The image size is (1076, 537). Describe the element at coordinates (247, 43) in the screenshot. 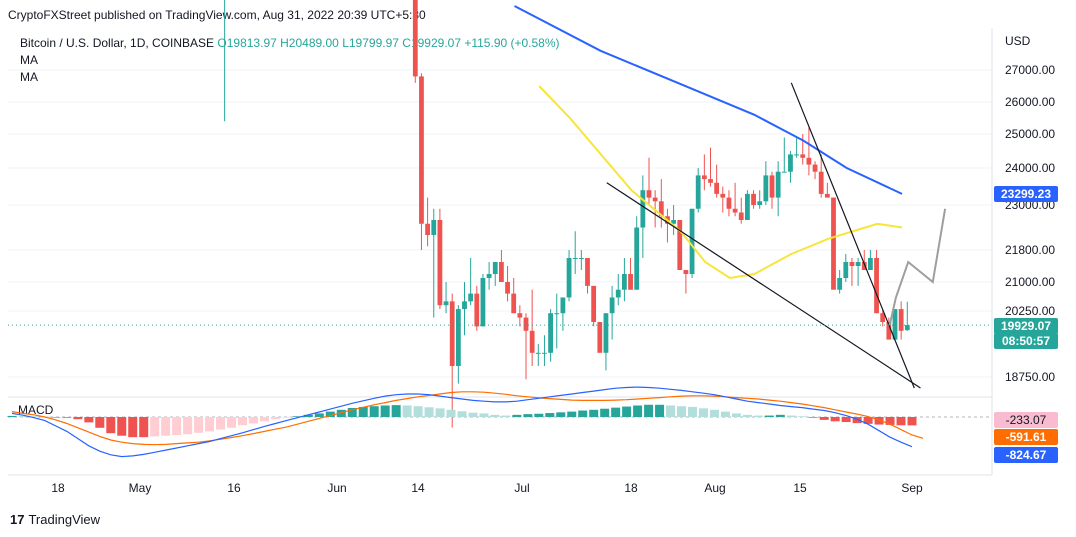

I see `ohlc-open: O19813.97` at that location.